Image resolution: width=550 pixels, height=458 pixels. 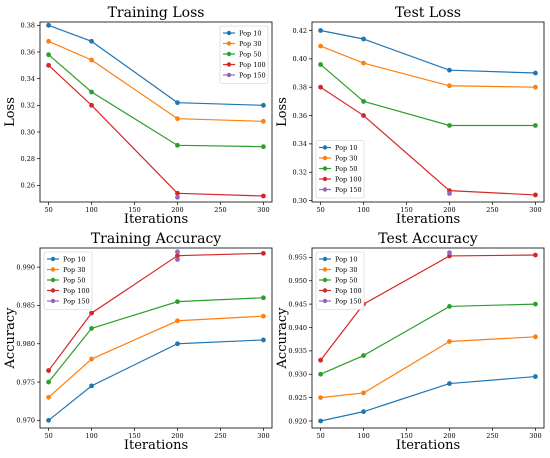 What do you see at coordinates (156, 13) in the screenshot?
I see `chart-title: Training Loss` at bounding box center [156, 13].